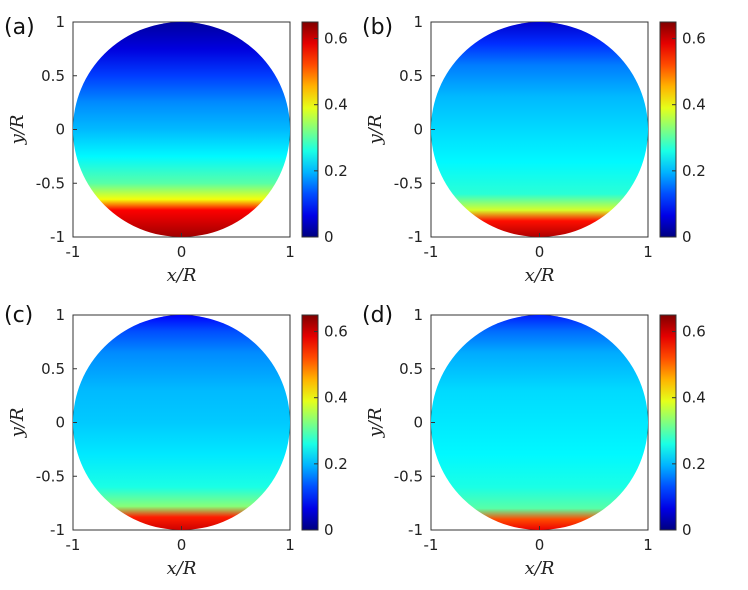  What do you see at coordinates (377, 27) in the screenshot?
I see `panel-label: (b)` at bounding box center [377, 27].